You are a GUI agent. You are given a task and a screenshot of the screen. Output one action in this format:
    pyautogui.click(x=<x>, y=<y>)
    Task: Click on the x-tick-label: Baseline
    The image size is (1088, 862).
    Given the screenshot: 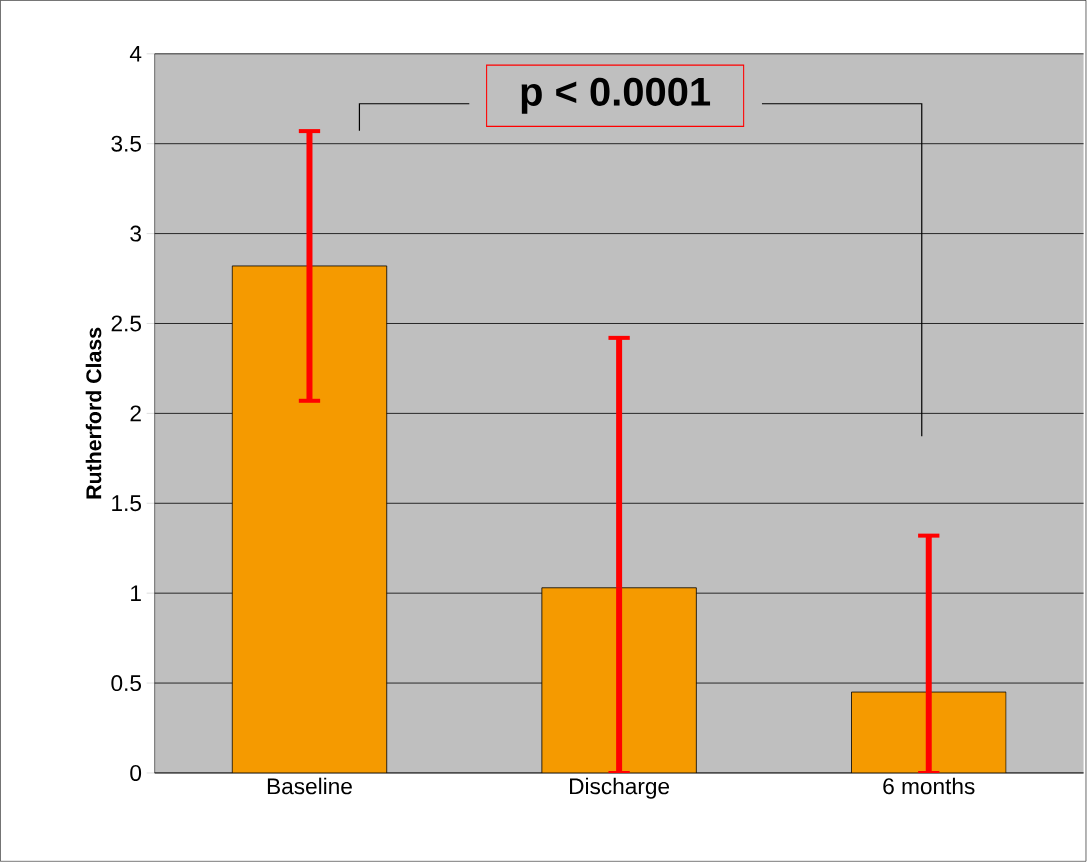 What is the action you would take?
    pyautogui.click(x=309, y=786)
    